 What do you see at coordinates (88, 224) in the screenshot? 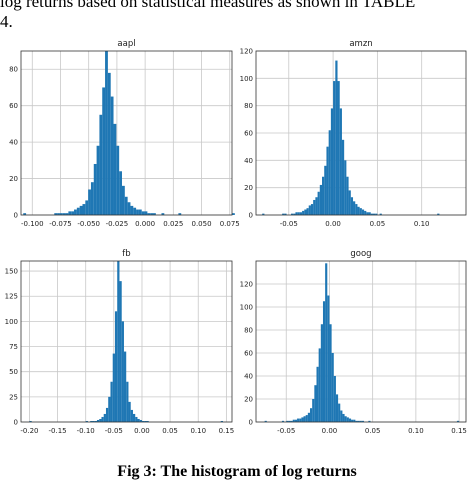
I see `aapl-x-tick-label: -0.050` at bounding box center [88, 224].